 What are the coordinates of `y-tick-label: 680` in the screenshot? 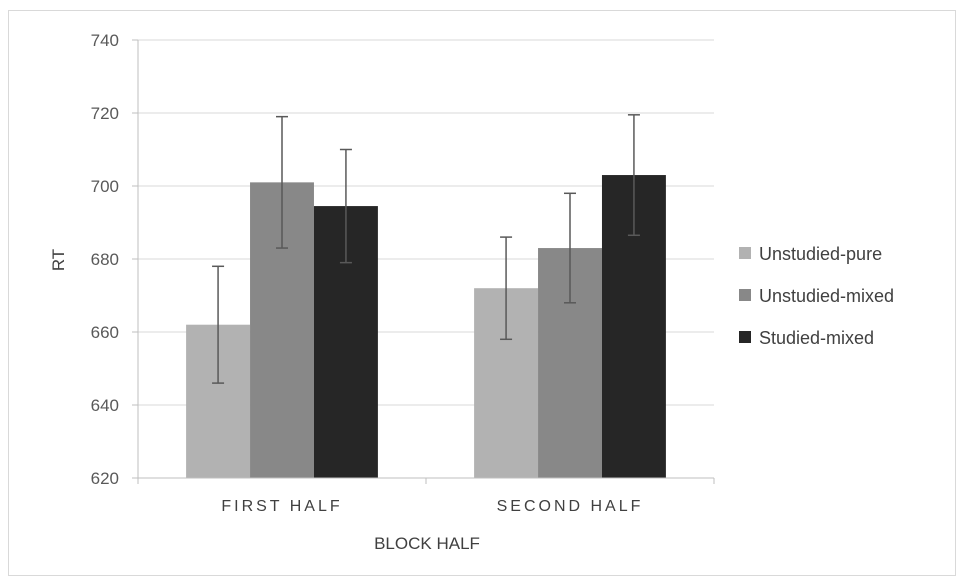 It's located at (105, 259).